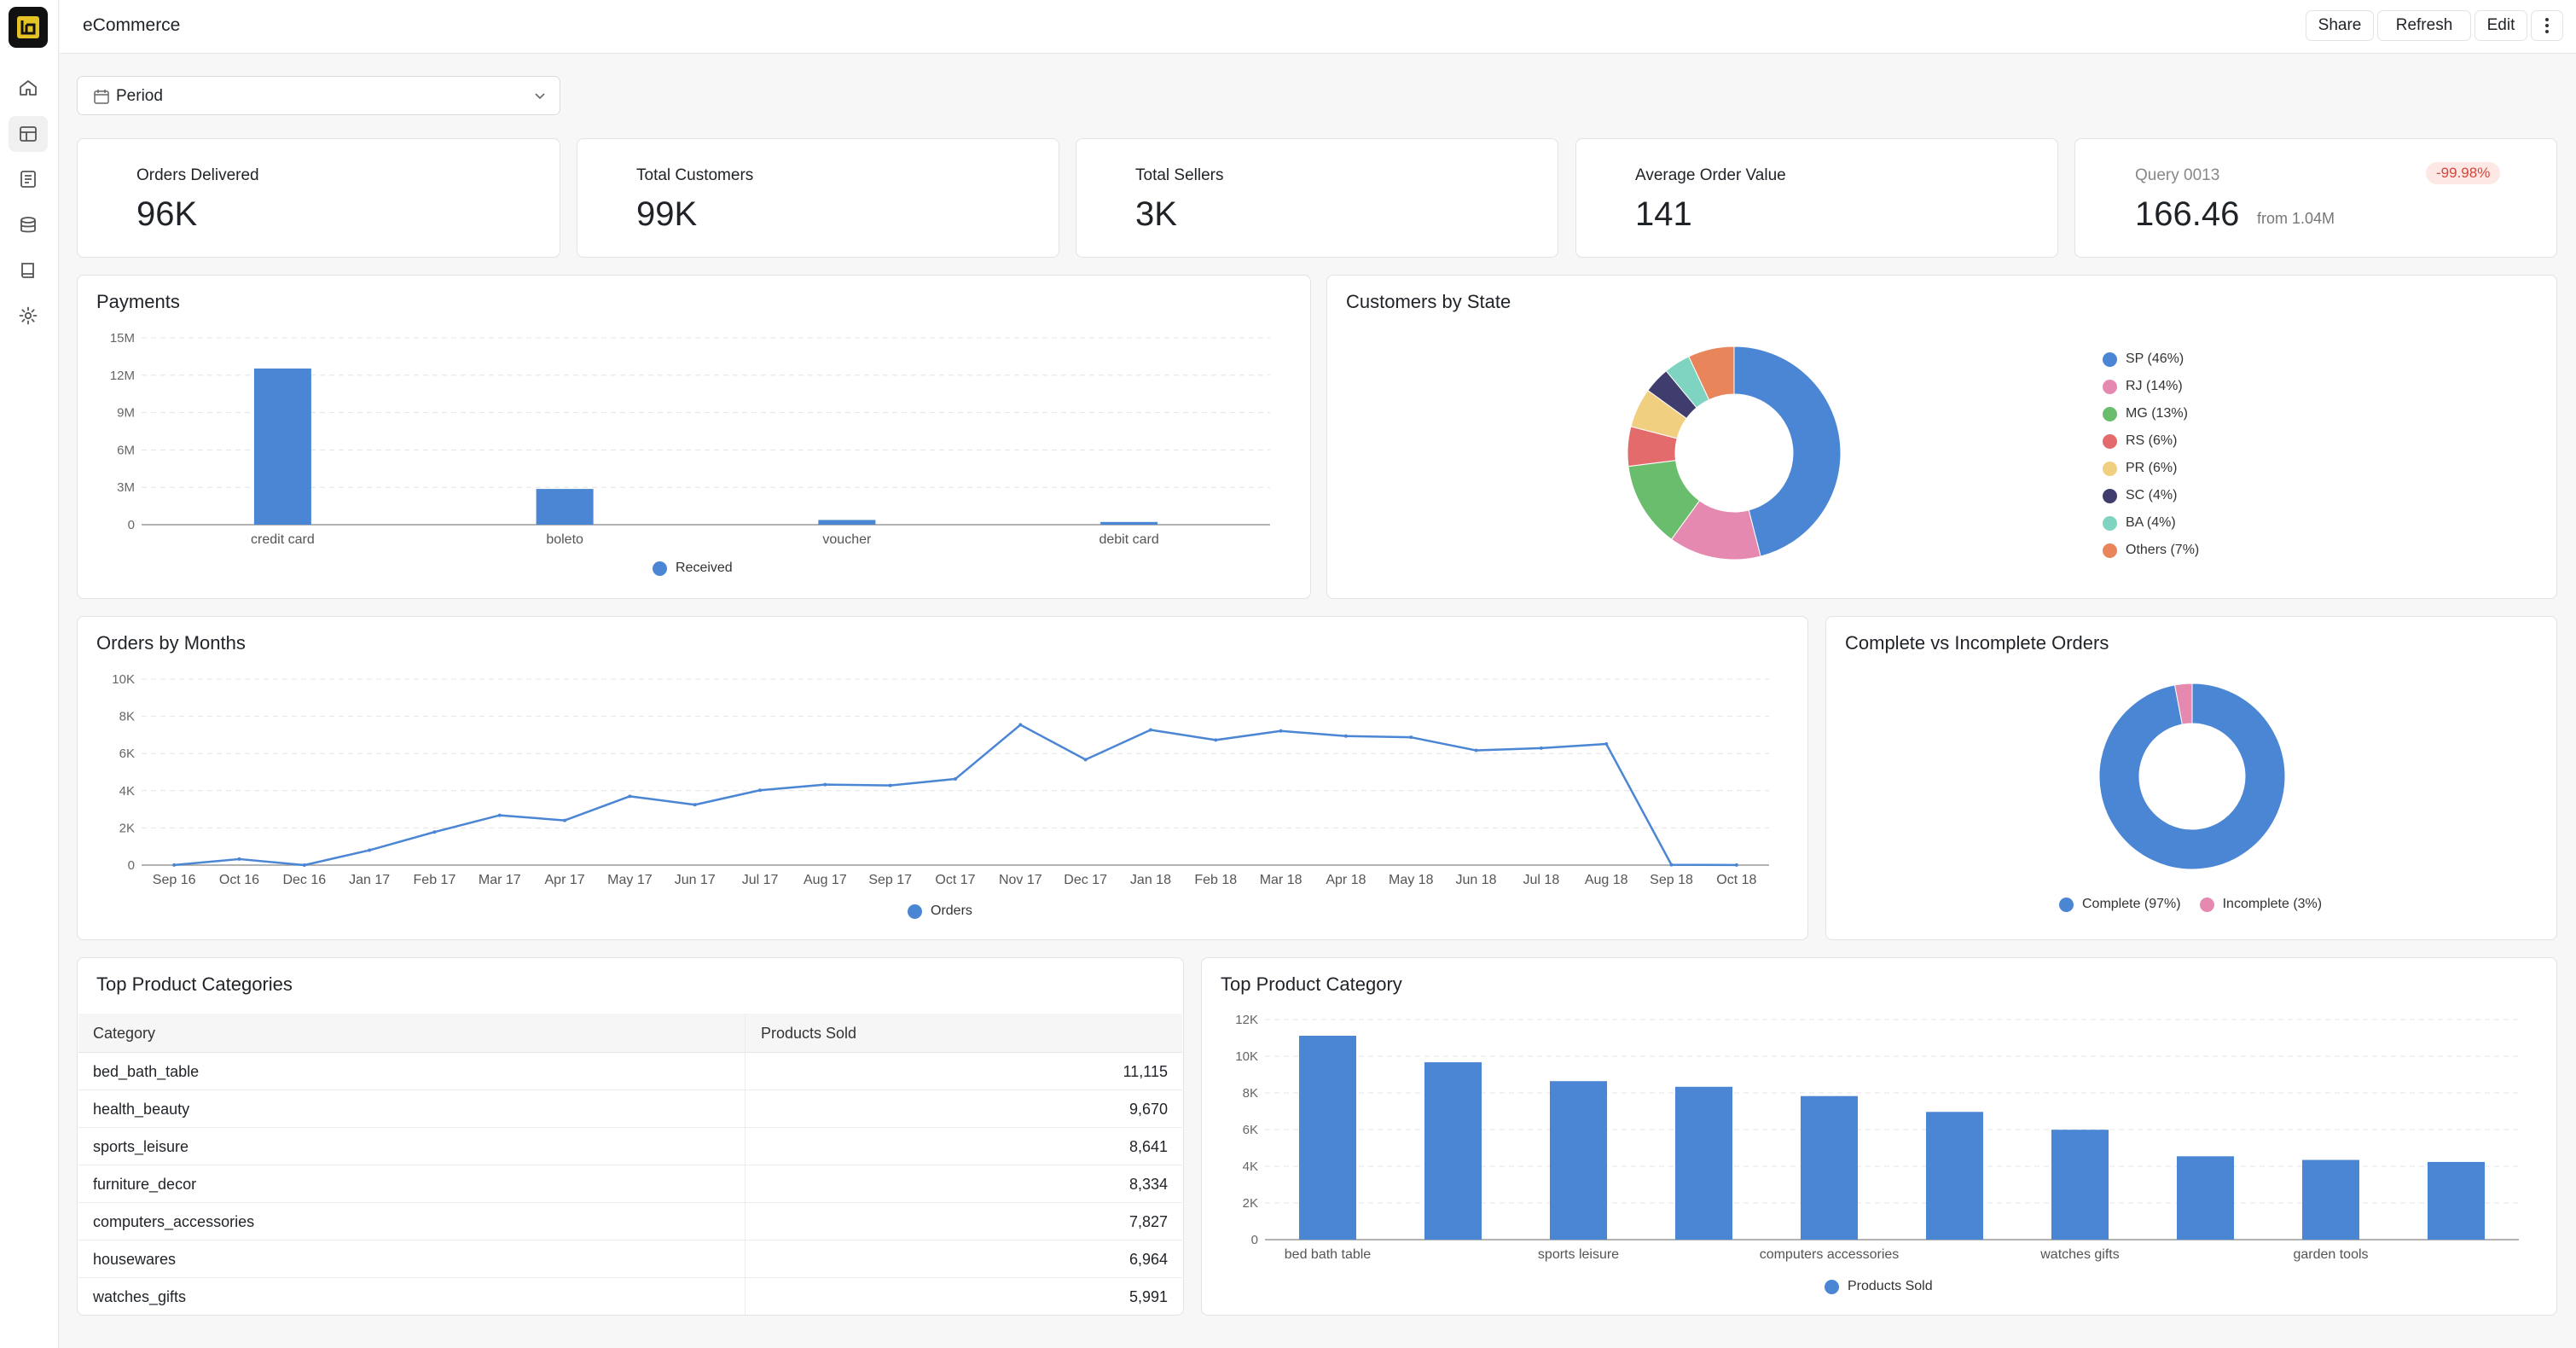  I want to click on x-tick-label: Apr 18, so click(1346, 880).